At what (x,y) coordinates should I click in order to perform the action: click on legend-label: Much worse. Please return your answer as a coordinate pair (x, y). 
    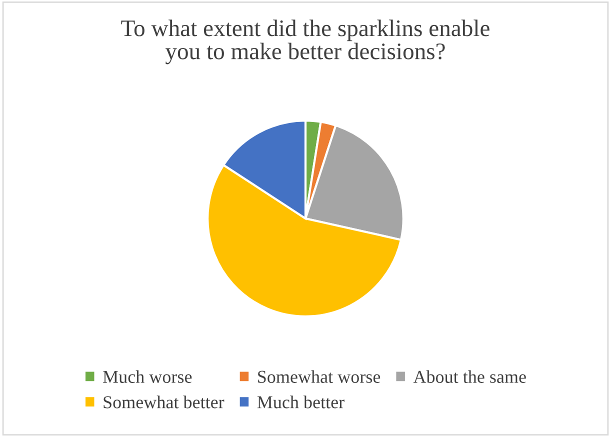
    Looking at the image, I should click on (147, 376).